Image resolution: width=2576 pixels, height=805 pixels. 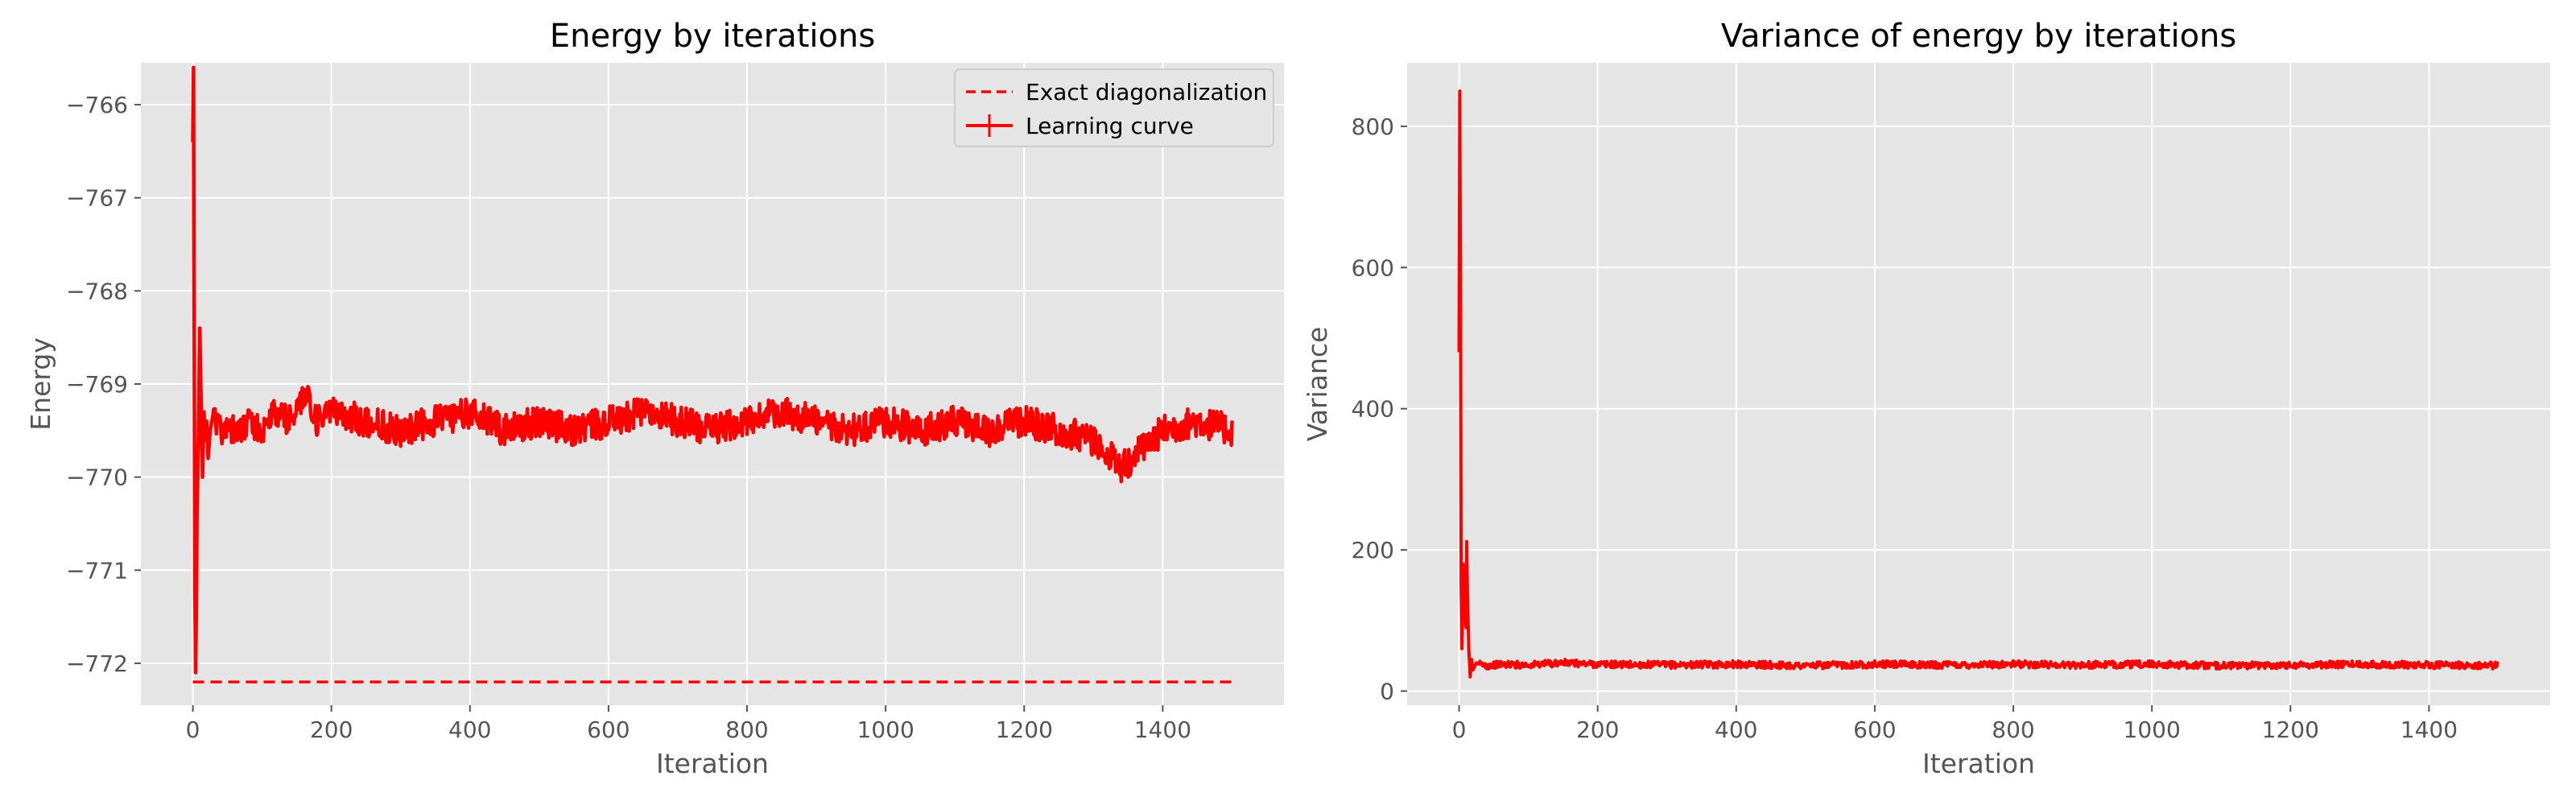 What do you see at coordinates (97, 198) in the screenshot?
I see `y-tick-label: −767` at bounding box center [97, 198].